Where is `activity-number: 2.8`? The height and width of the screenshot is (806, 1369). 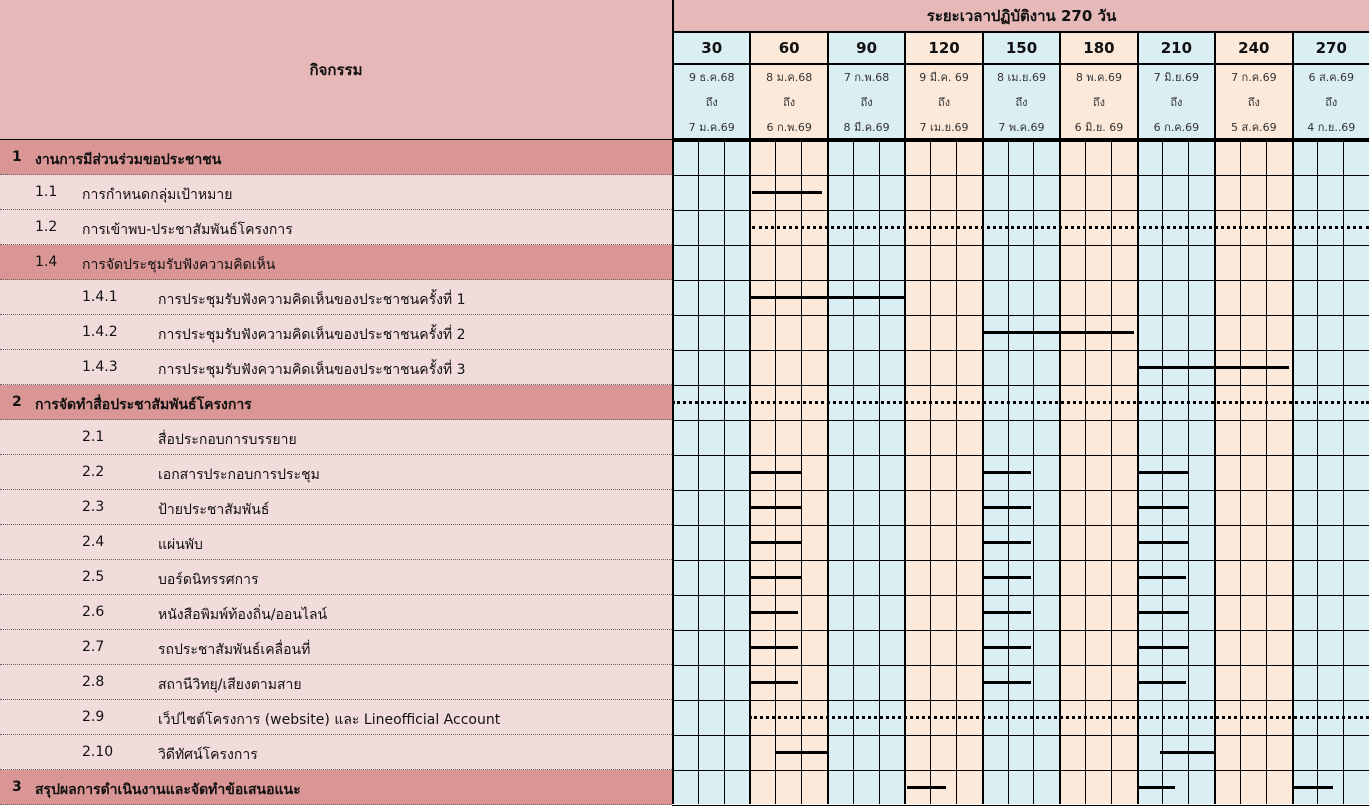
activity-number: 2.8 is located at coordinates (93, 682).